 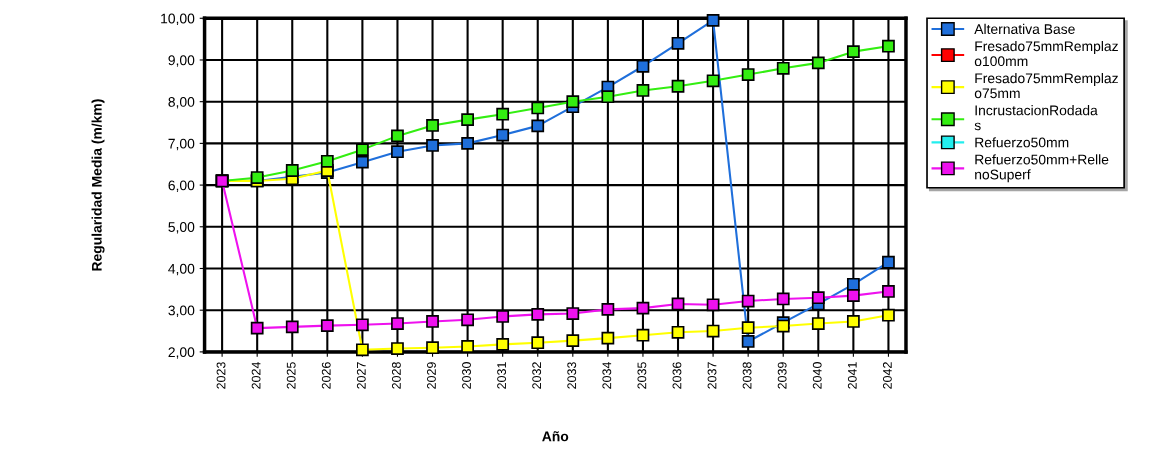 What do you see at coordinates (817, 375) in the screenshot?
I see `x-tick-label: 2040` at bounding box center [817, 375].